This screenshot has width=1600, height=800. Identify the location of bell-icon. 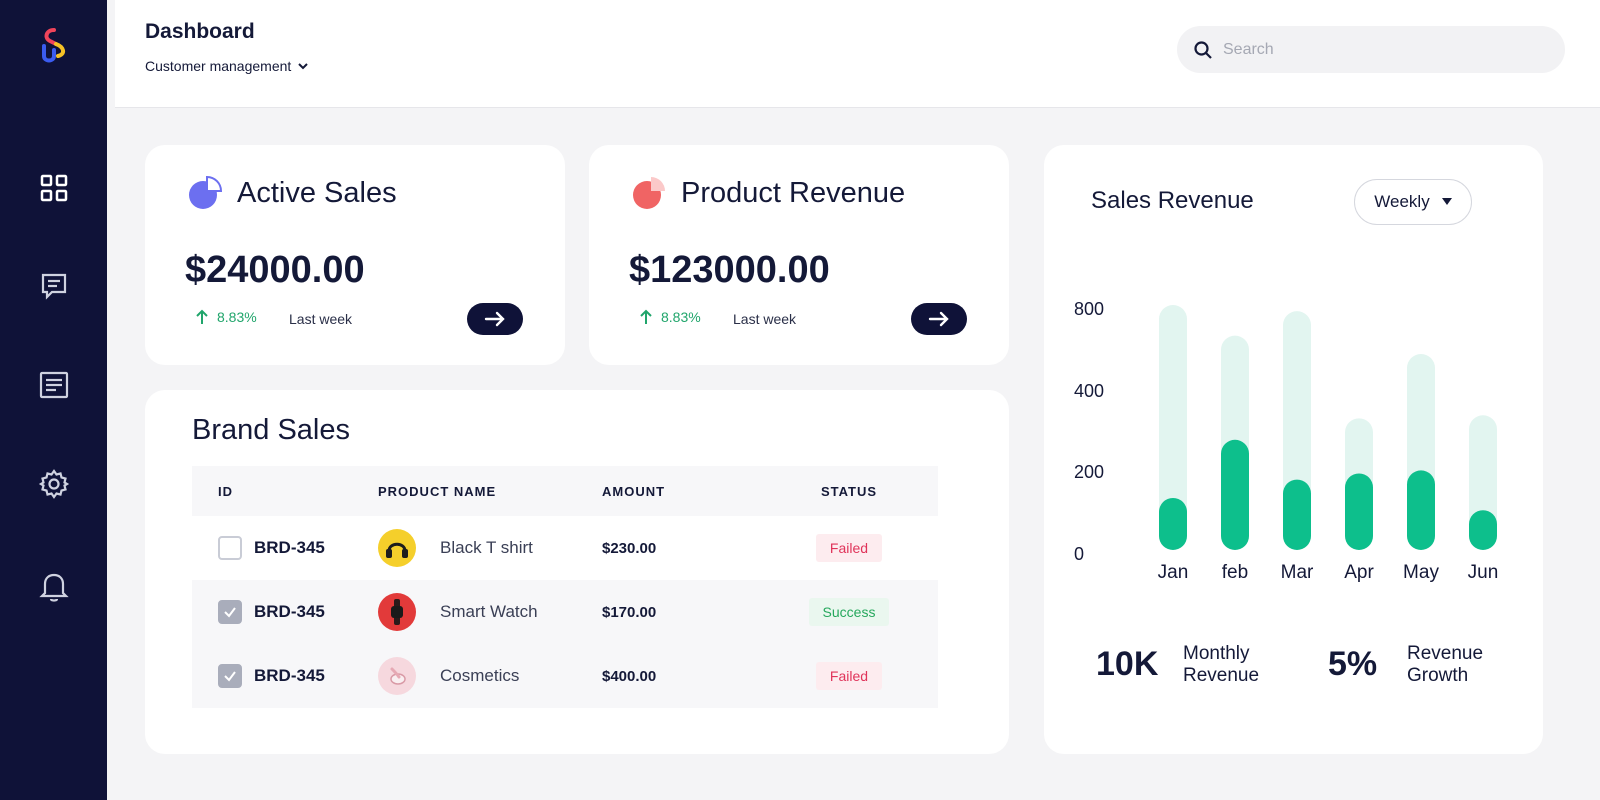
(54, 587).